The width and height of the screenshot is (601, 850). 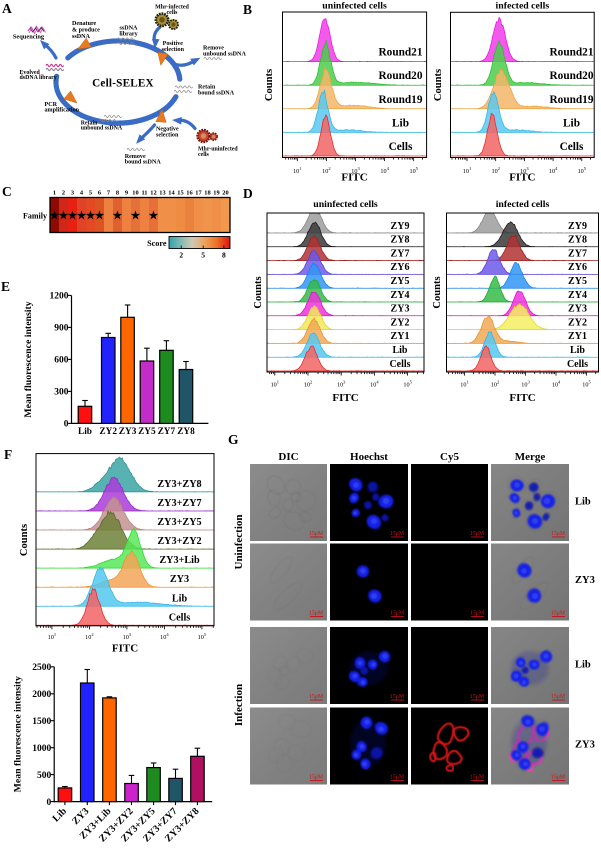 I want to click on svg-text: 2500, so click(x=41, y=668).